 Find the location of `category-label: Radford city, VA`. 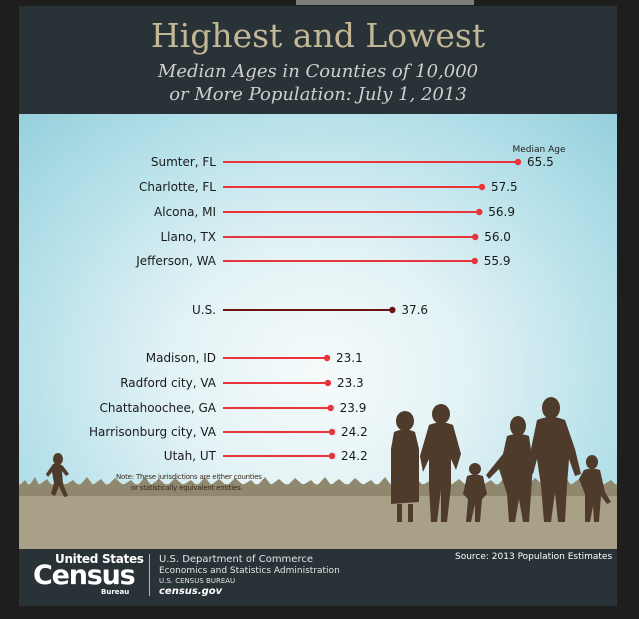

category-label: Radford city, VA is located at coordinates (168, 383).